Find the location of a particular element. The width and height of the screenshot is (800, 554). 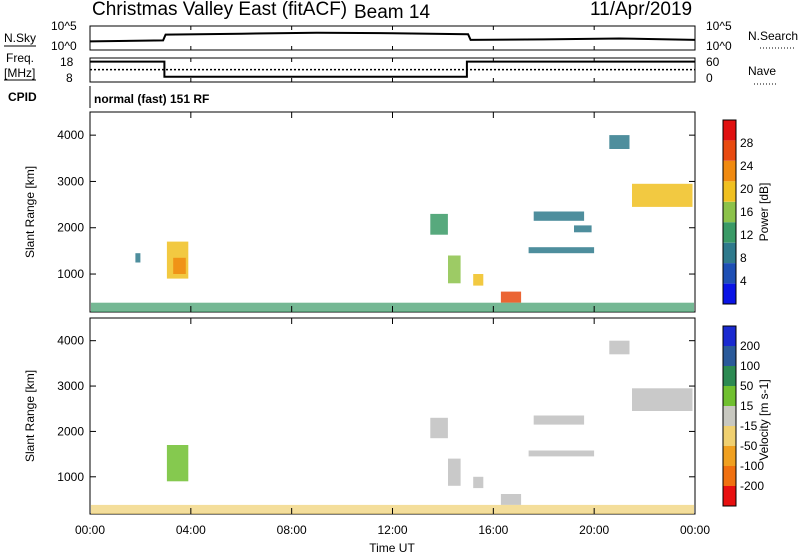

colorbar-tick-label: 8 is located at coordinates (743, 258).